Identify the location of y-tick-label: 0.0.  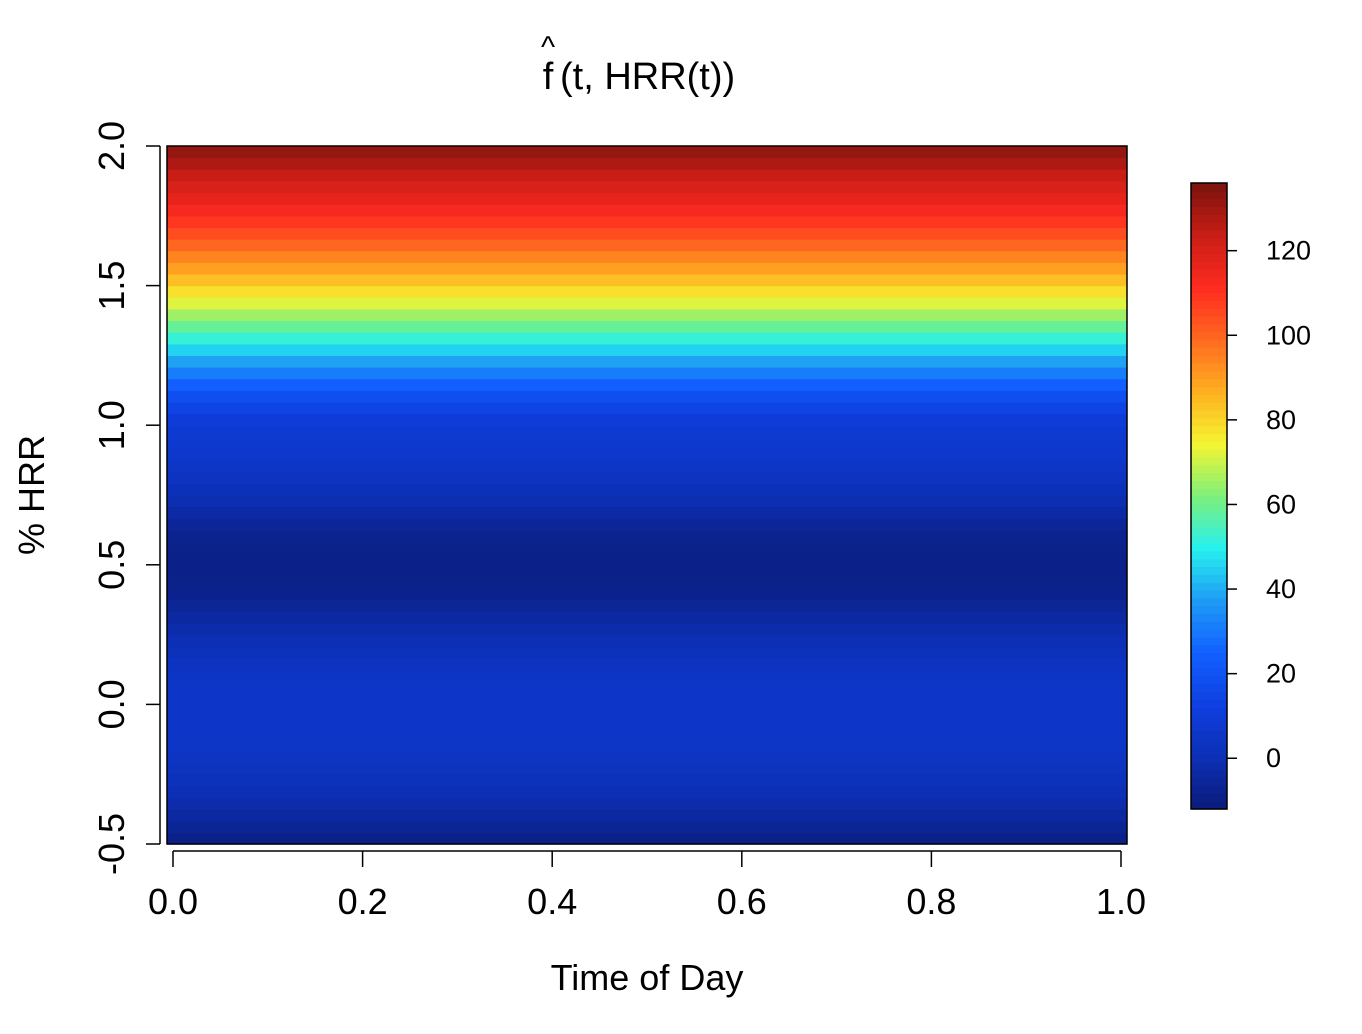
(111, 704).